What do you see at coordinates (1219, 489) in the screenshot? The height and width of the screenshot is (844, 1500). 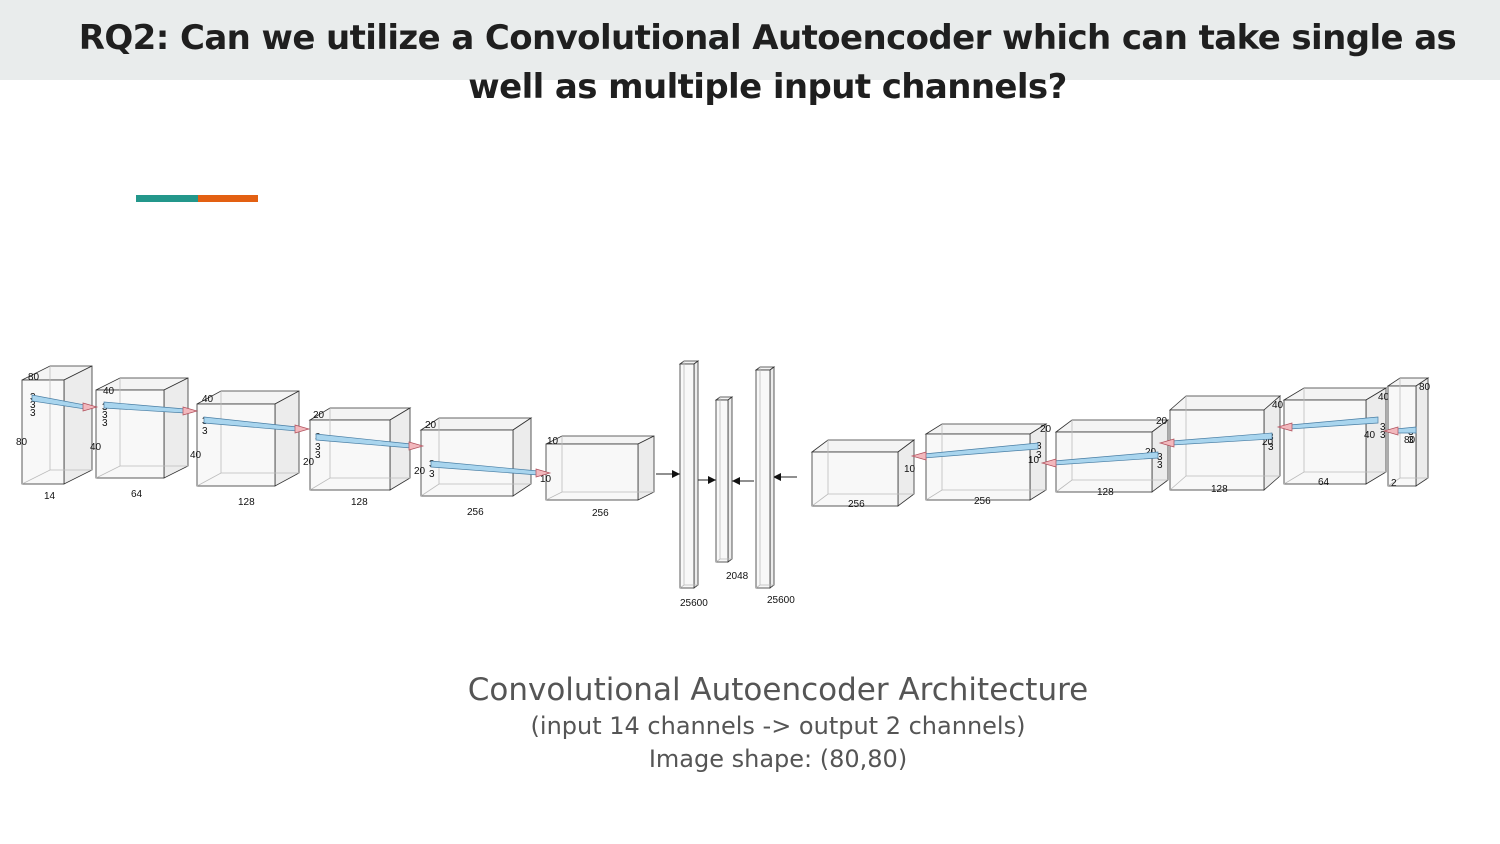 I see `decoder-block-4-dim-label: 128` at bounding box center [1219, 489].